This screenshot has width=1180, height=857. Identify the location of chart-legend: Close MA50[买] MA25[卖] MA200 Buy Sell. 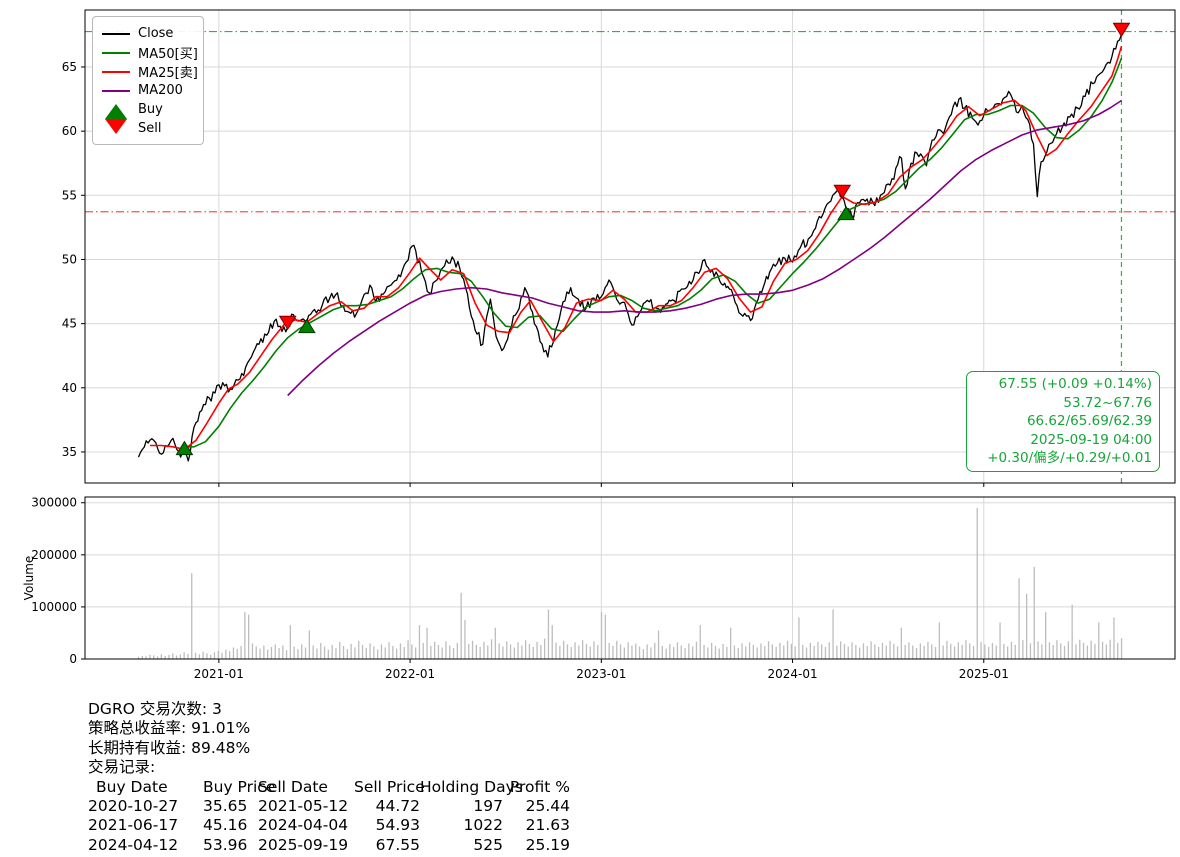
(148, 80).